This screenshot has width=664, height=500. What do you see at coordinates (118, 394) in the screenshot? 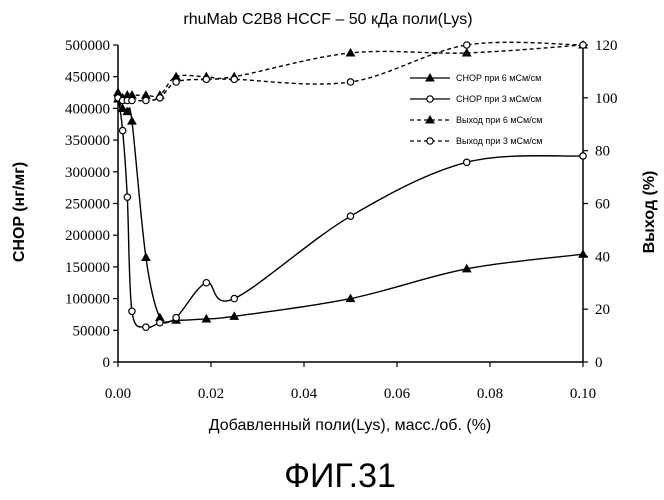
I see `x-tick-label: 0.00` at bounding box center [118, 394].